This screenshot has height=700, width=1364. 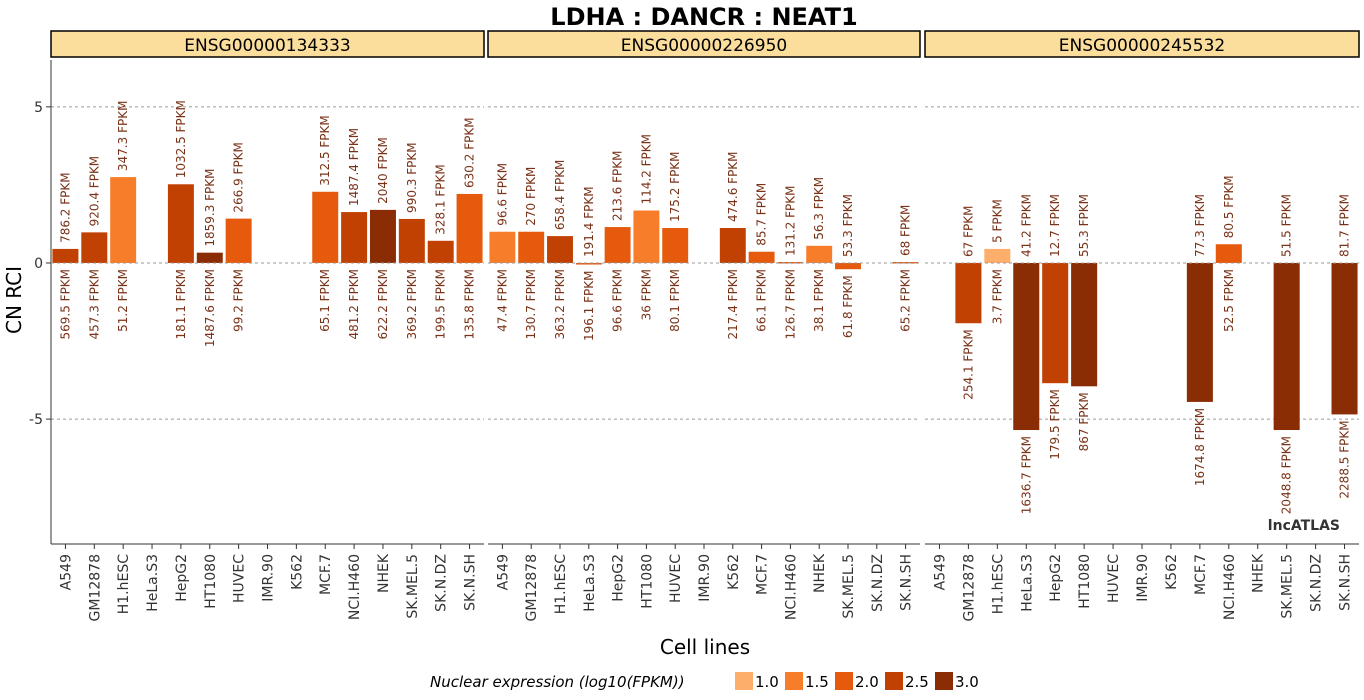 What do you see at coordinates (38, 264) in the screenshot?
I see `y-tick-label: 0` at bounding box center [38, 264].